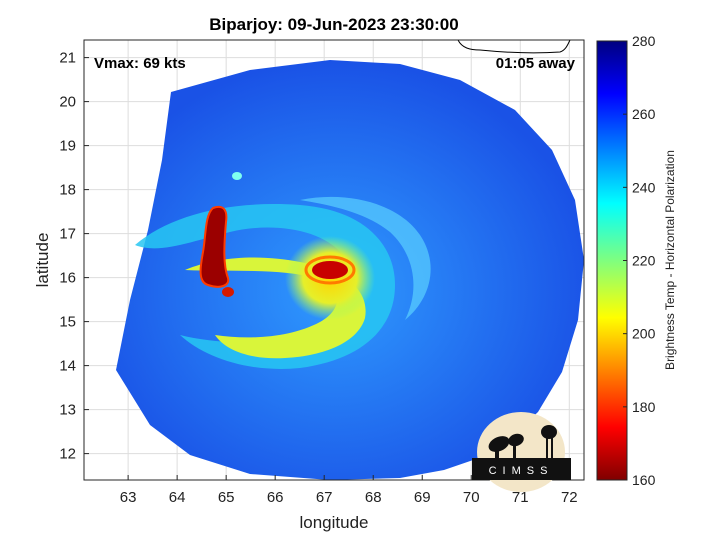 The height and width of the screenshot is (540, 720). I want to click on coastline, so click(514, 47).